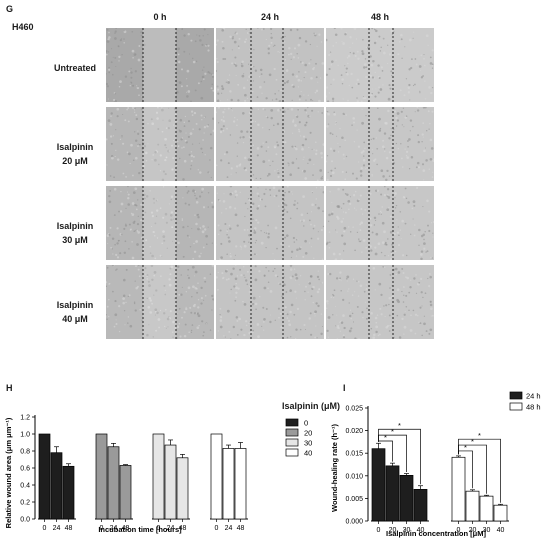 The height and width of the screenshot is (541, 550). Describe the element at coordinates (380, 144) in the screenshot. I see `wound-micrograph` at that location.